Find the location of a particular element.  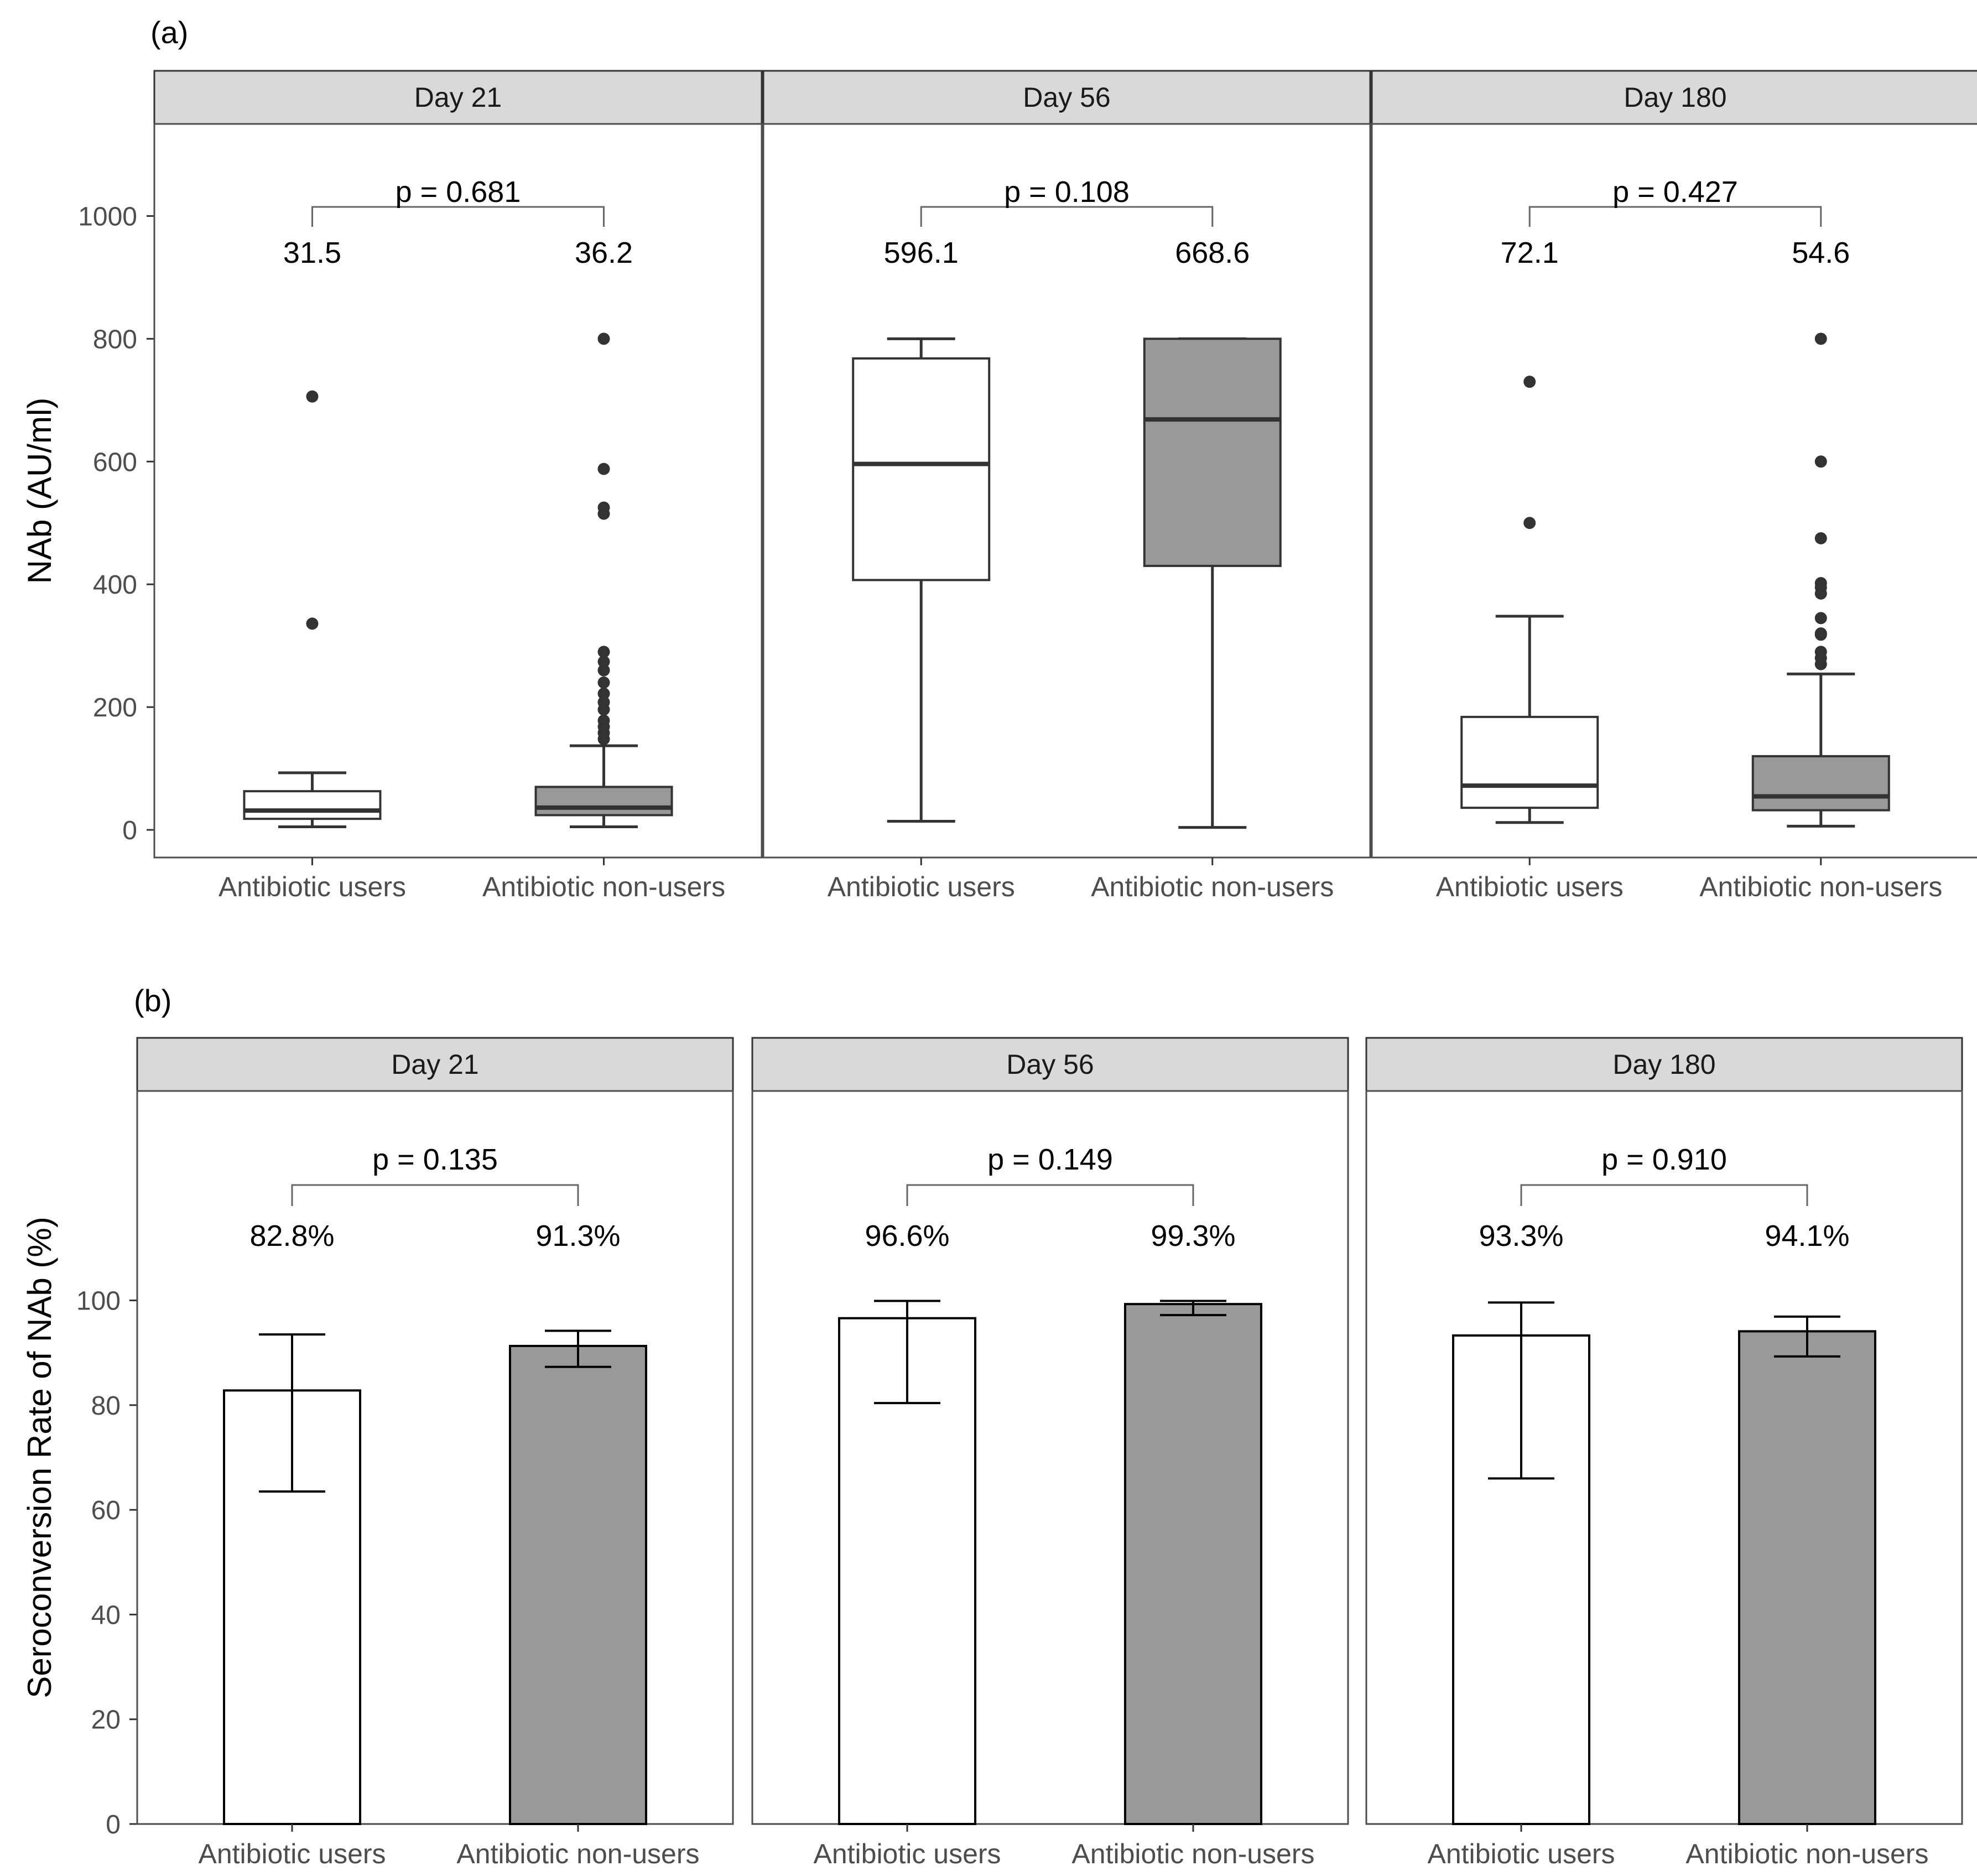

panel-b-facet-2-bar-2-bar is located at coordinates (1192, 1564).